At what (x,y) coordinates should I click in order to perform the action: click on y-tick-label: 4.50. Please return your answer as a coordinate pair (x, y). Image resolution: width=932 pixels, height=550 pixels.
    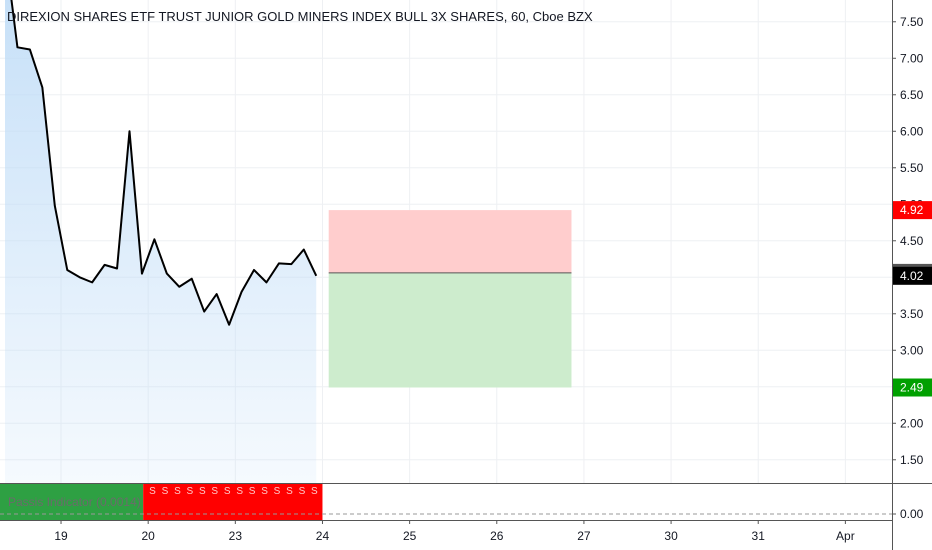
    Looking at the image, I should click on (912, 241).